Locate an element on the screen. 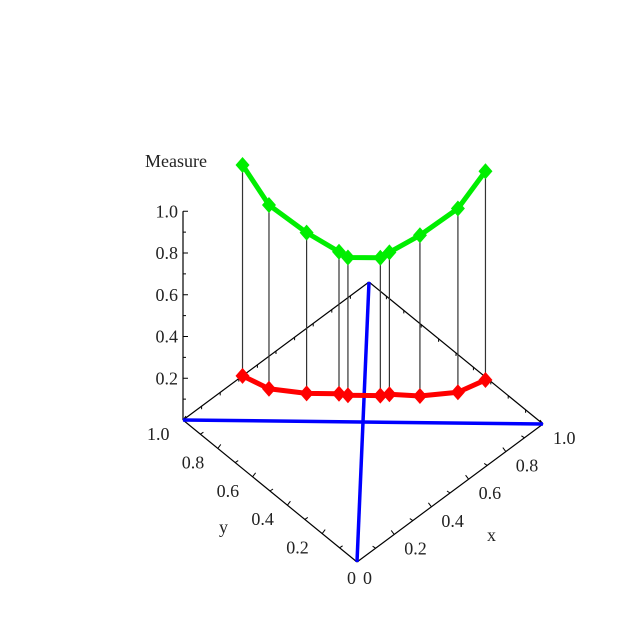 This screenshot has height=640, width=640. z-tick-label: 0.8 is located at coordinates (167, 253).